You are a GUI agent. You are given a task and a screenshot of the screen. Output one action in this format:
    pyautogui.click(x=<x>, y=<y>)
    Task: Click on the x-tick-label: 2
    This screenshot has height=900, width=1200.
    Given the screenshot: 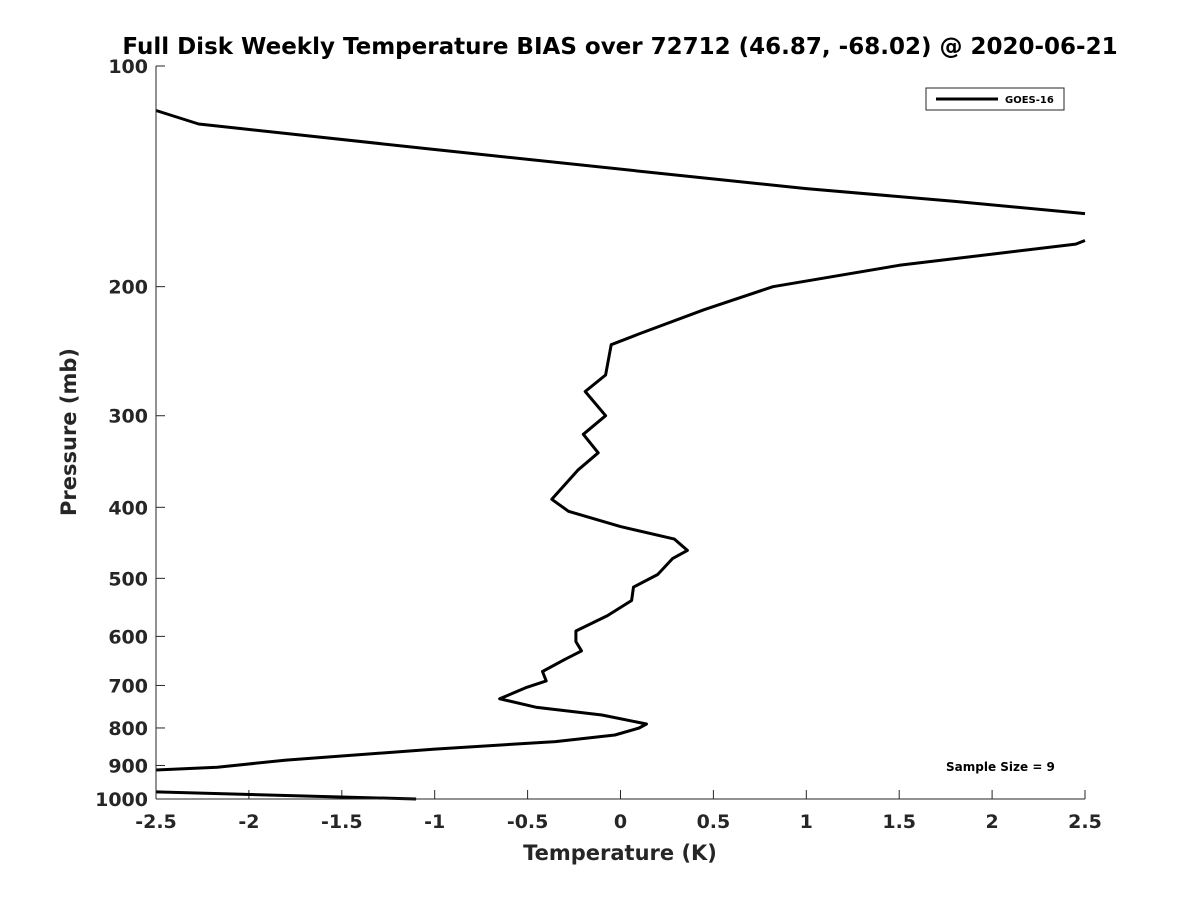 What is the action you would take?
    pyautogui.click(x=991, y=822)
    